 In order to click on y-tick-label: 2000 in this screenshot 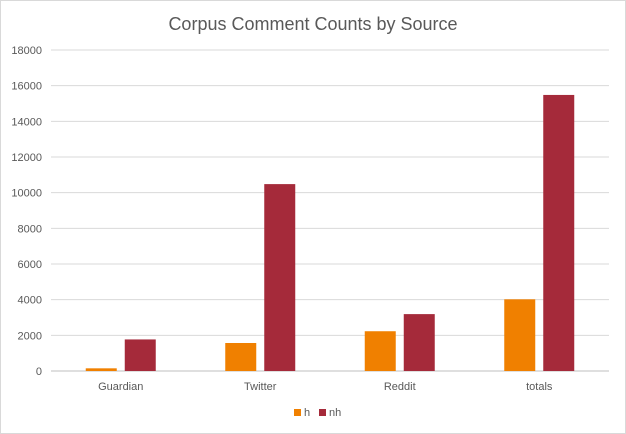, I will do `click(30, 336)`.